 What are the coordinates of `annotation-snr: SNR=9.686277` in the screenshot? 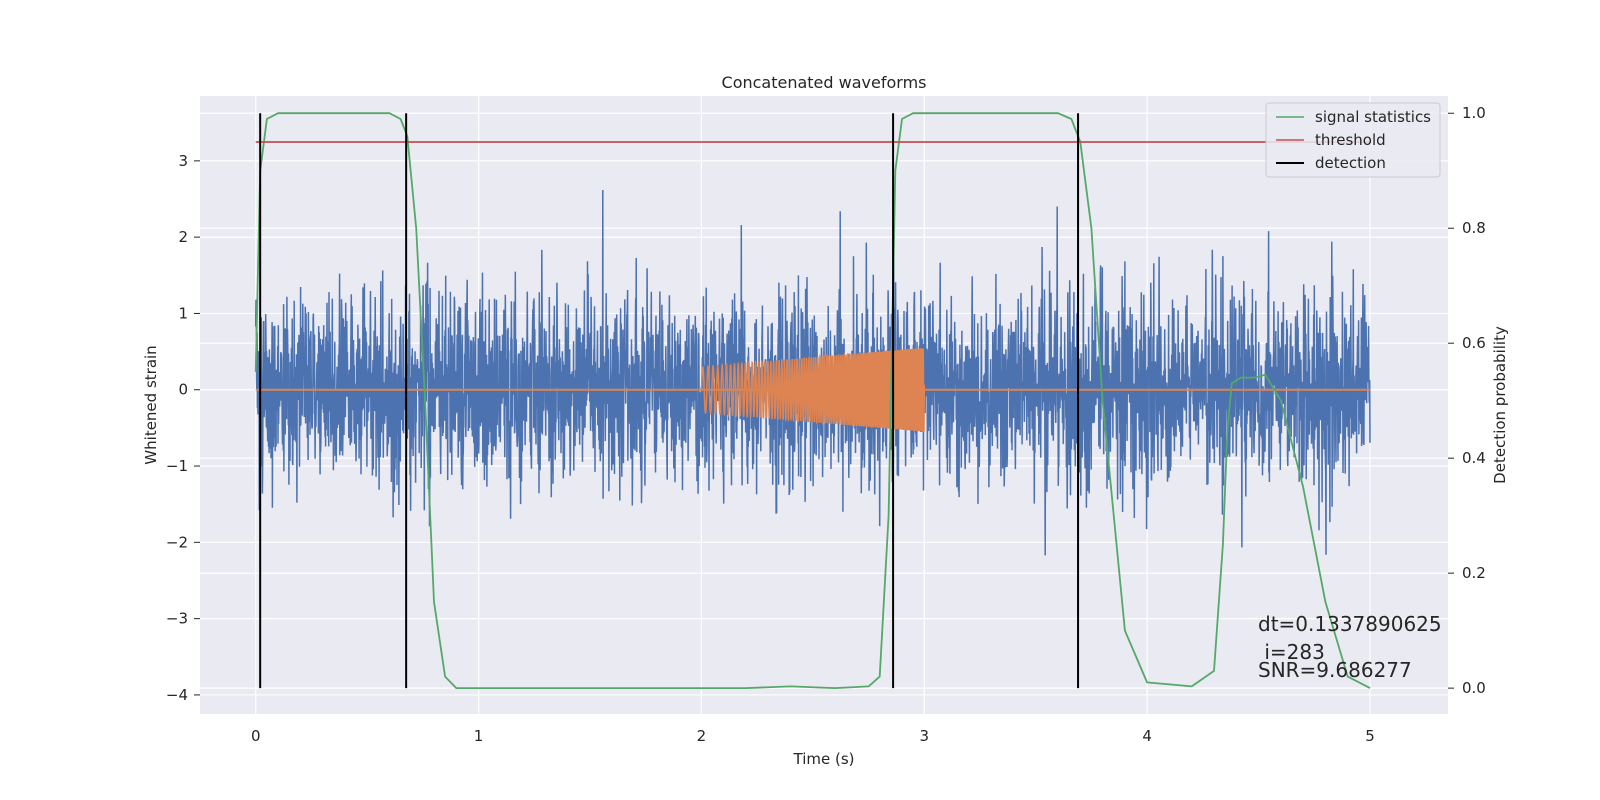 It's located at (1335, 670).